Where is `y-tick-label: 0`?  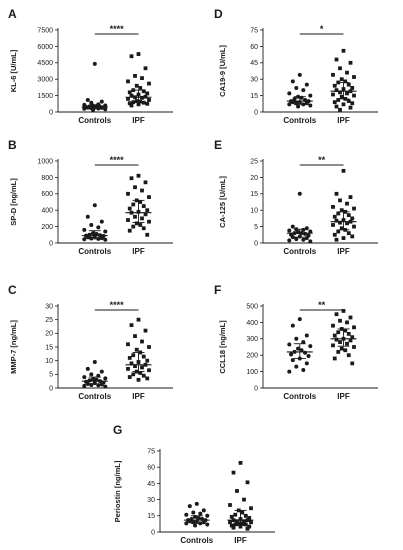 y-tick-label: 0 is located at coordinates (256, 112).